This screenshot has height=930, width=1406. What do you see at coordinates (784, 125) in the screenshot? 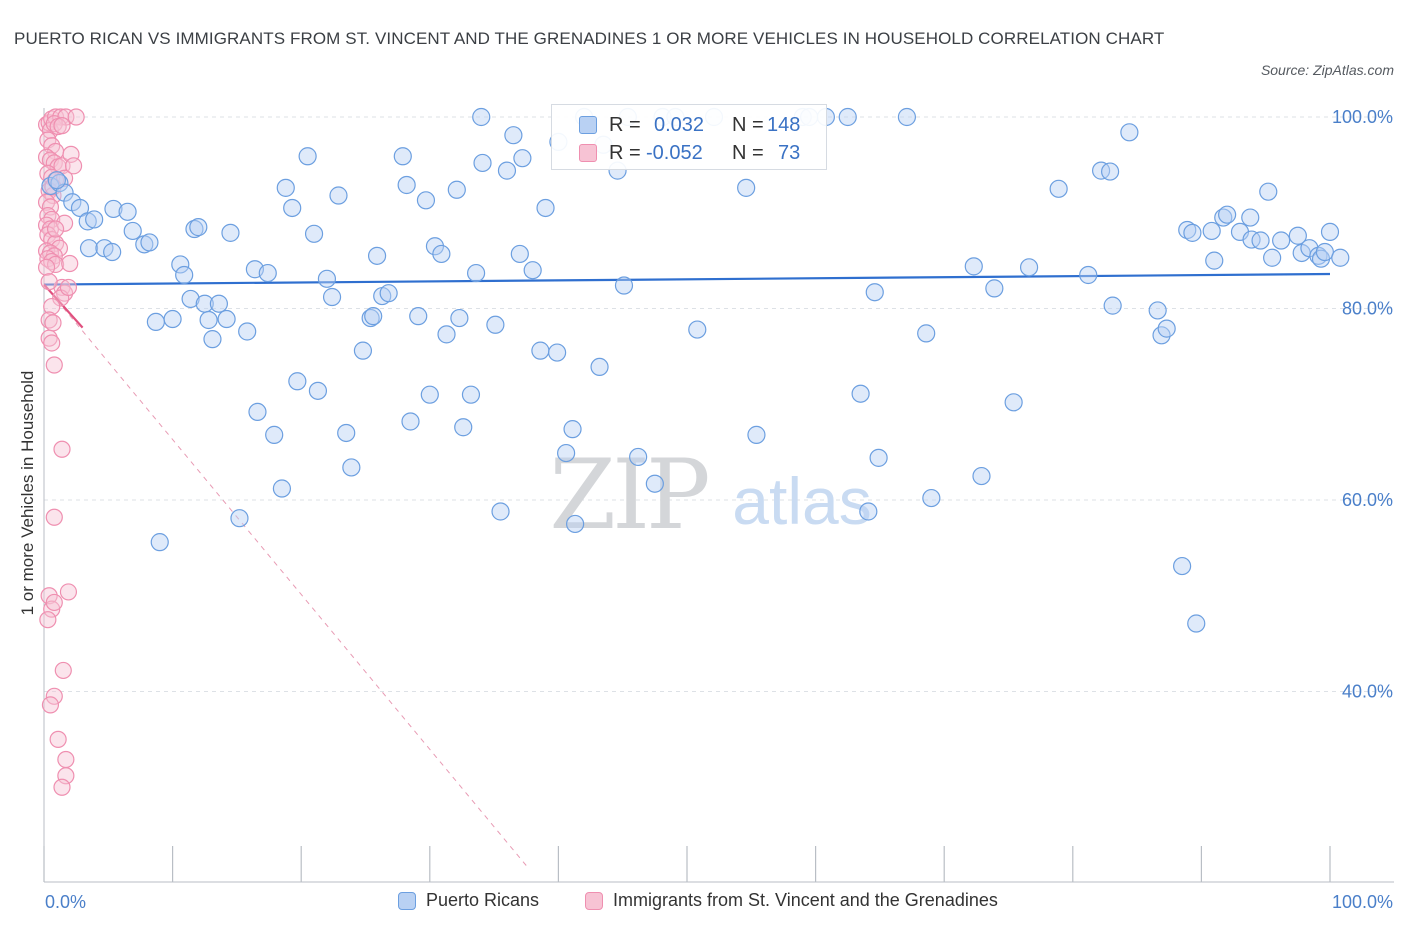
I see `n-value: 148` at bounding box center [784, 125].